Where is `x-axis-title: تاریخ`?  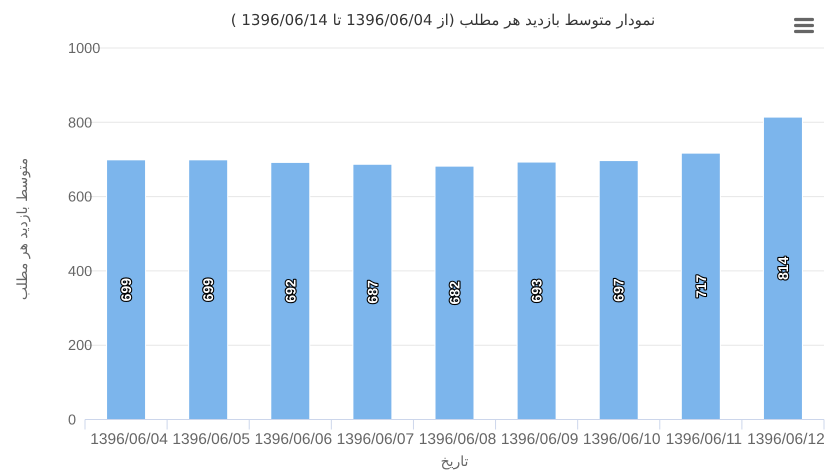 x-axis-title: تاریخ is located at coordinates (454, 462).